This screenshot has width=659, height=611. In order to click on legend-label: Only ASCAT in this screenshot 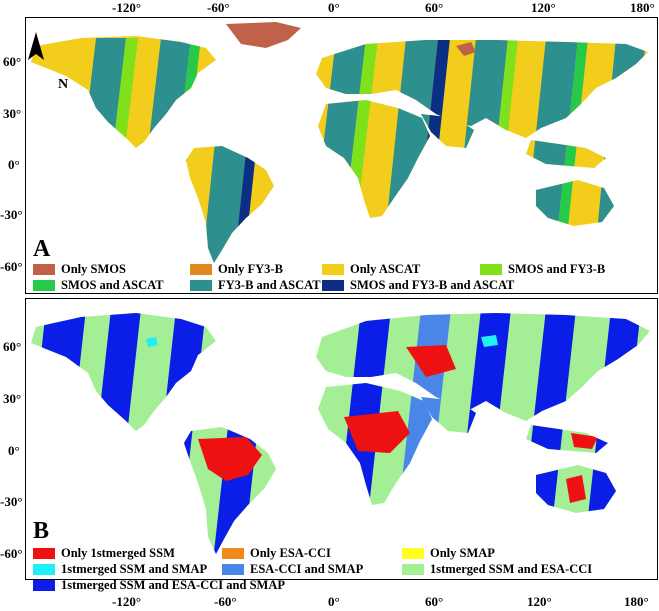, I will do `click(385, 269)`.